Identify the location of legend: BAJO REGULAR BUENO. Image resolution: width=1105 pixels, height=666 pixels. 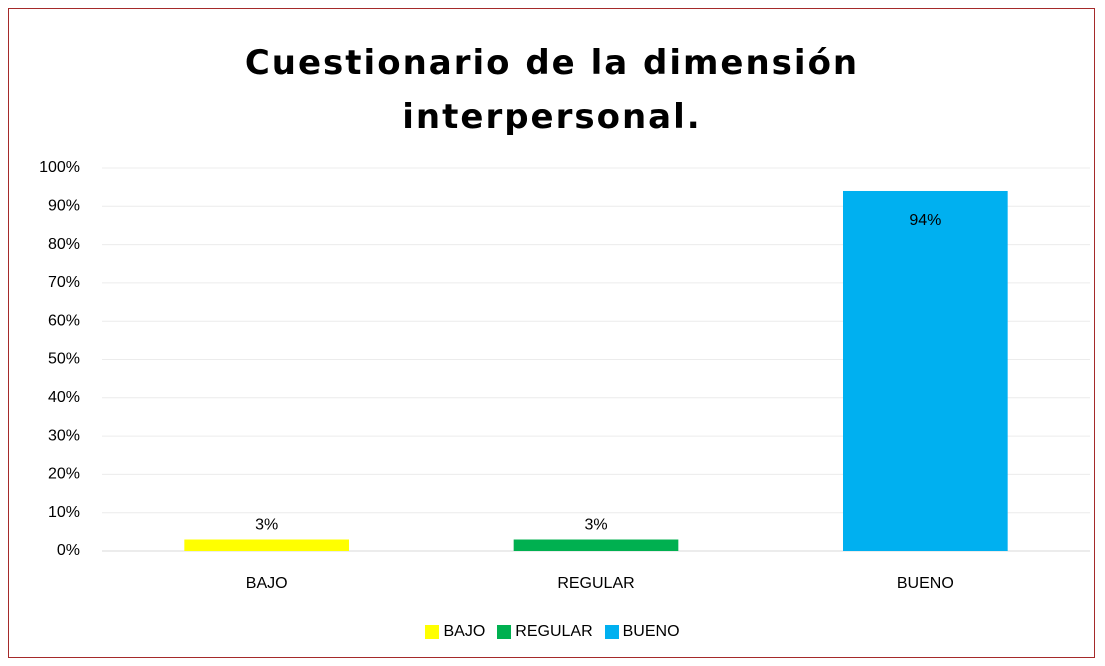
(552, 632).